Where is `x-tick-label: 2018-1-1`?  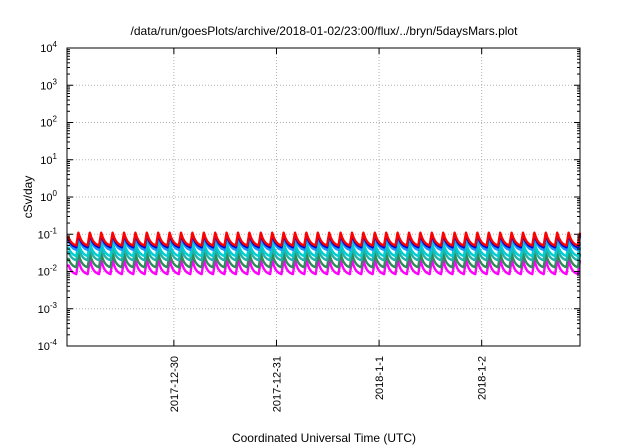 x-tick-label: 2018-1-1 is located at coordinates (380, 378).